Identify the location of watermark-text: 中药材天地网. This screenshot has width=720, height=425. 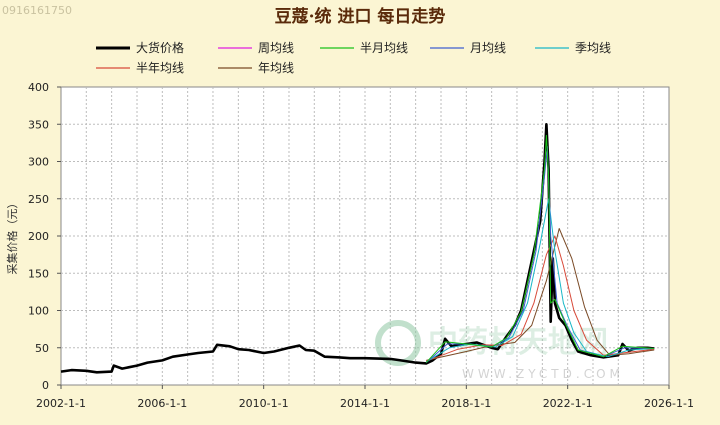
(518, 342).